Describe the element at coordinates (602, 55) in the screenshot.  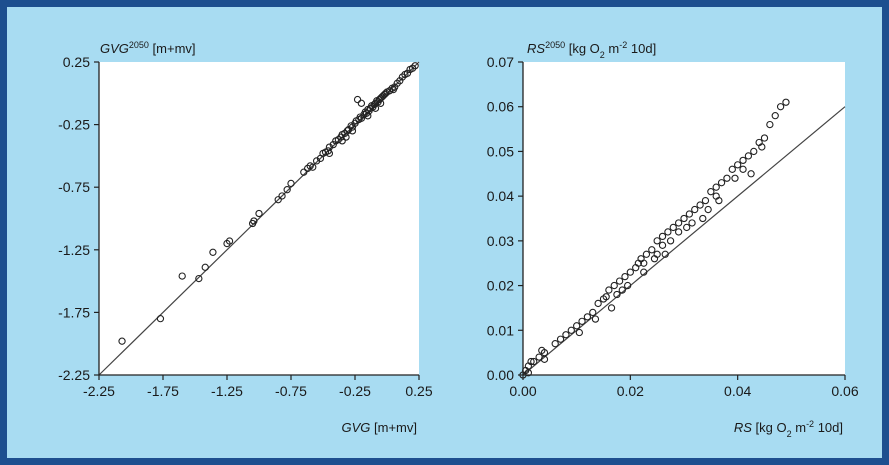
I see `right-y-title-sub: 2` at that location.